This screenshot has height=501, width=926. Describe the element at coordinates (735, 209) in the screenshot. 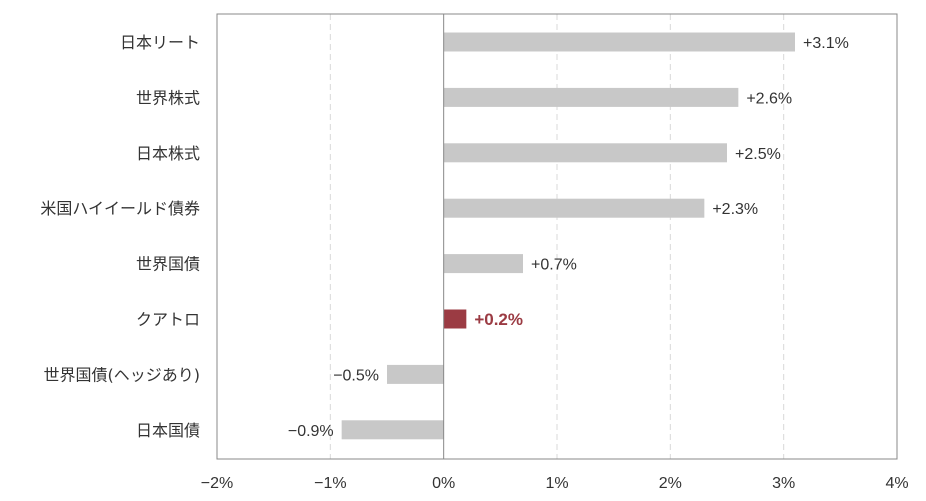

I see `value-label-3: +2.3%` at that location.